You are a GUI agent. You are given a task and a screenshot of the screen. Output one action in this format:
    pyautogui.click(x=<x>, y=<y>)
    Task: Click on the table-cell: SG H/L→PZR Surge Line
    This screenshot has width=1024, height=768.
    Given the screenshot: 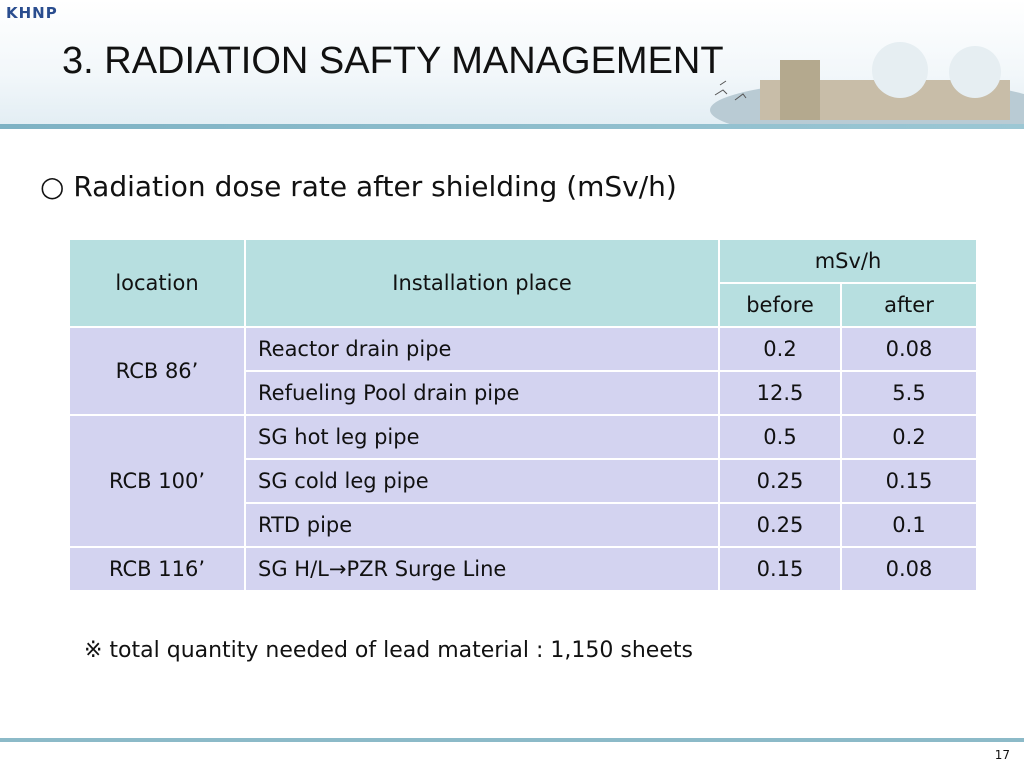 What is the action you would take?
    pyautogui.click(x=482, y=569)
    